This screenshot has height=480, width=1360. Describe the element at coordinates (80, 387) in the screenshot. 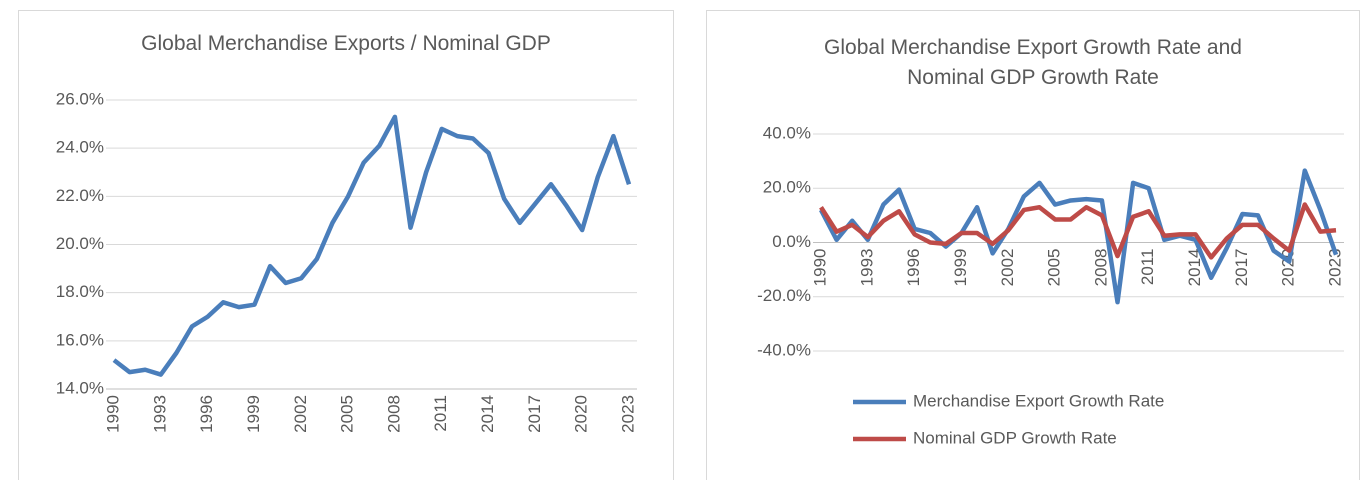

I see `y-tick-label: 14.0%` at that location.